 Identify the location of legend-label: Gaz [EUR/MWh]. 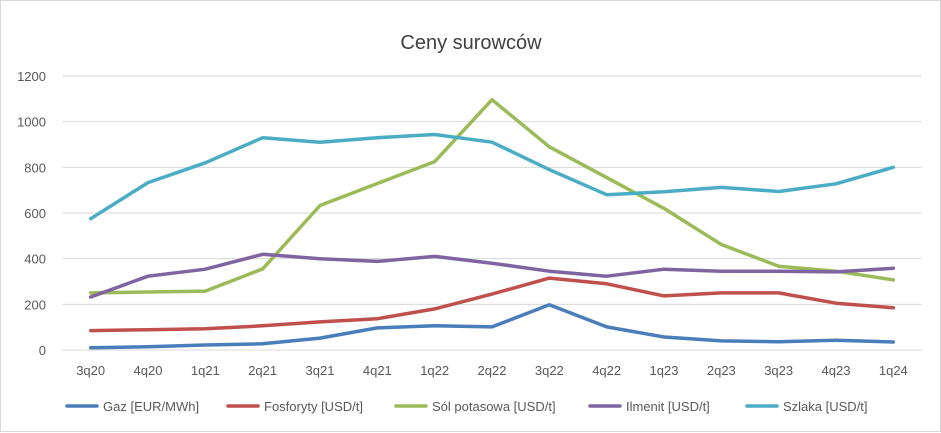
(151, 406).